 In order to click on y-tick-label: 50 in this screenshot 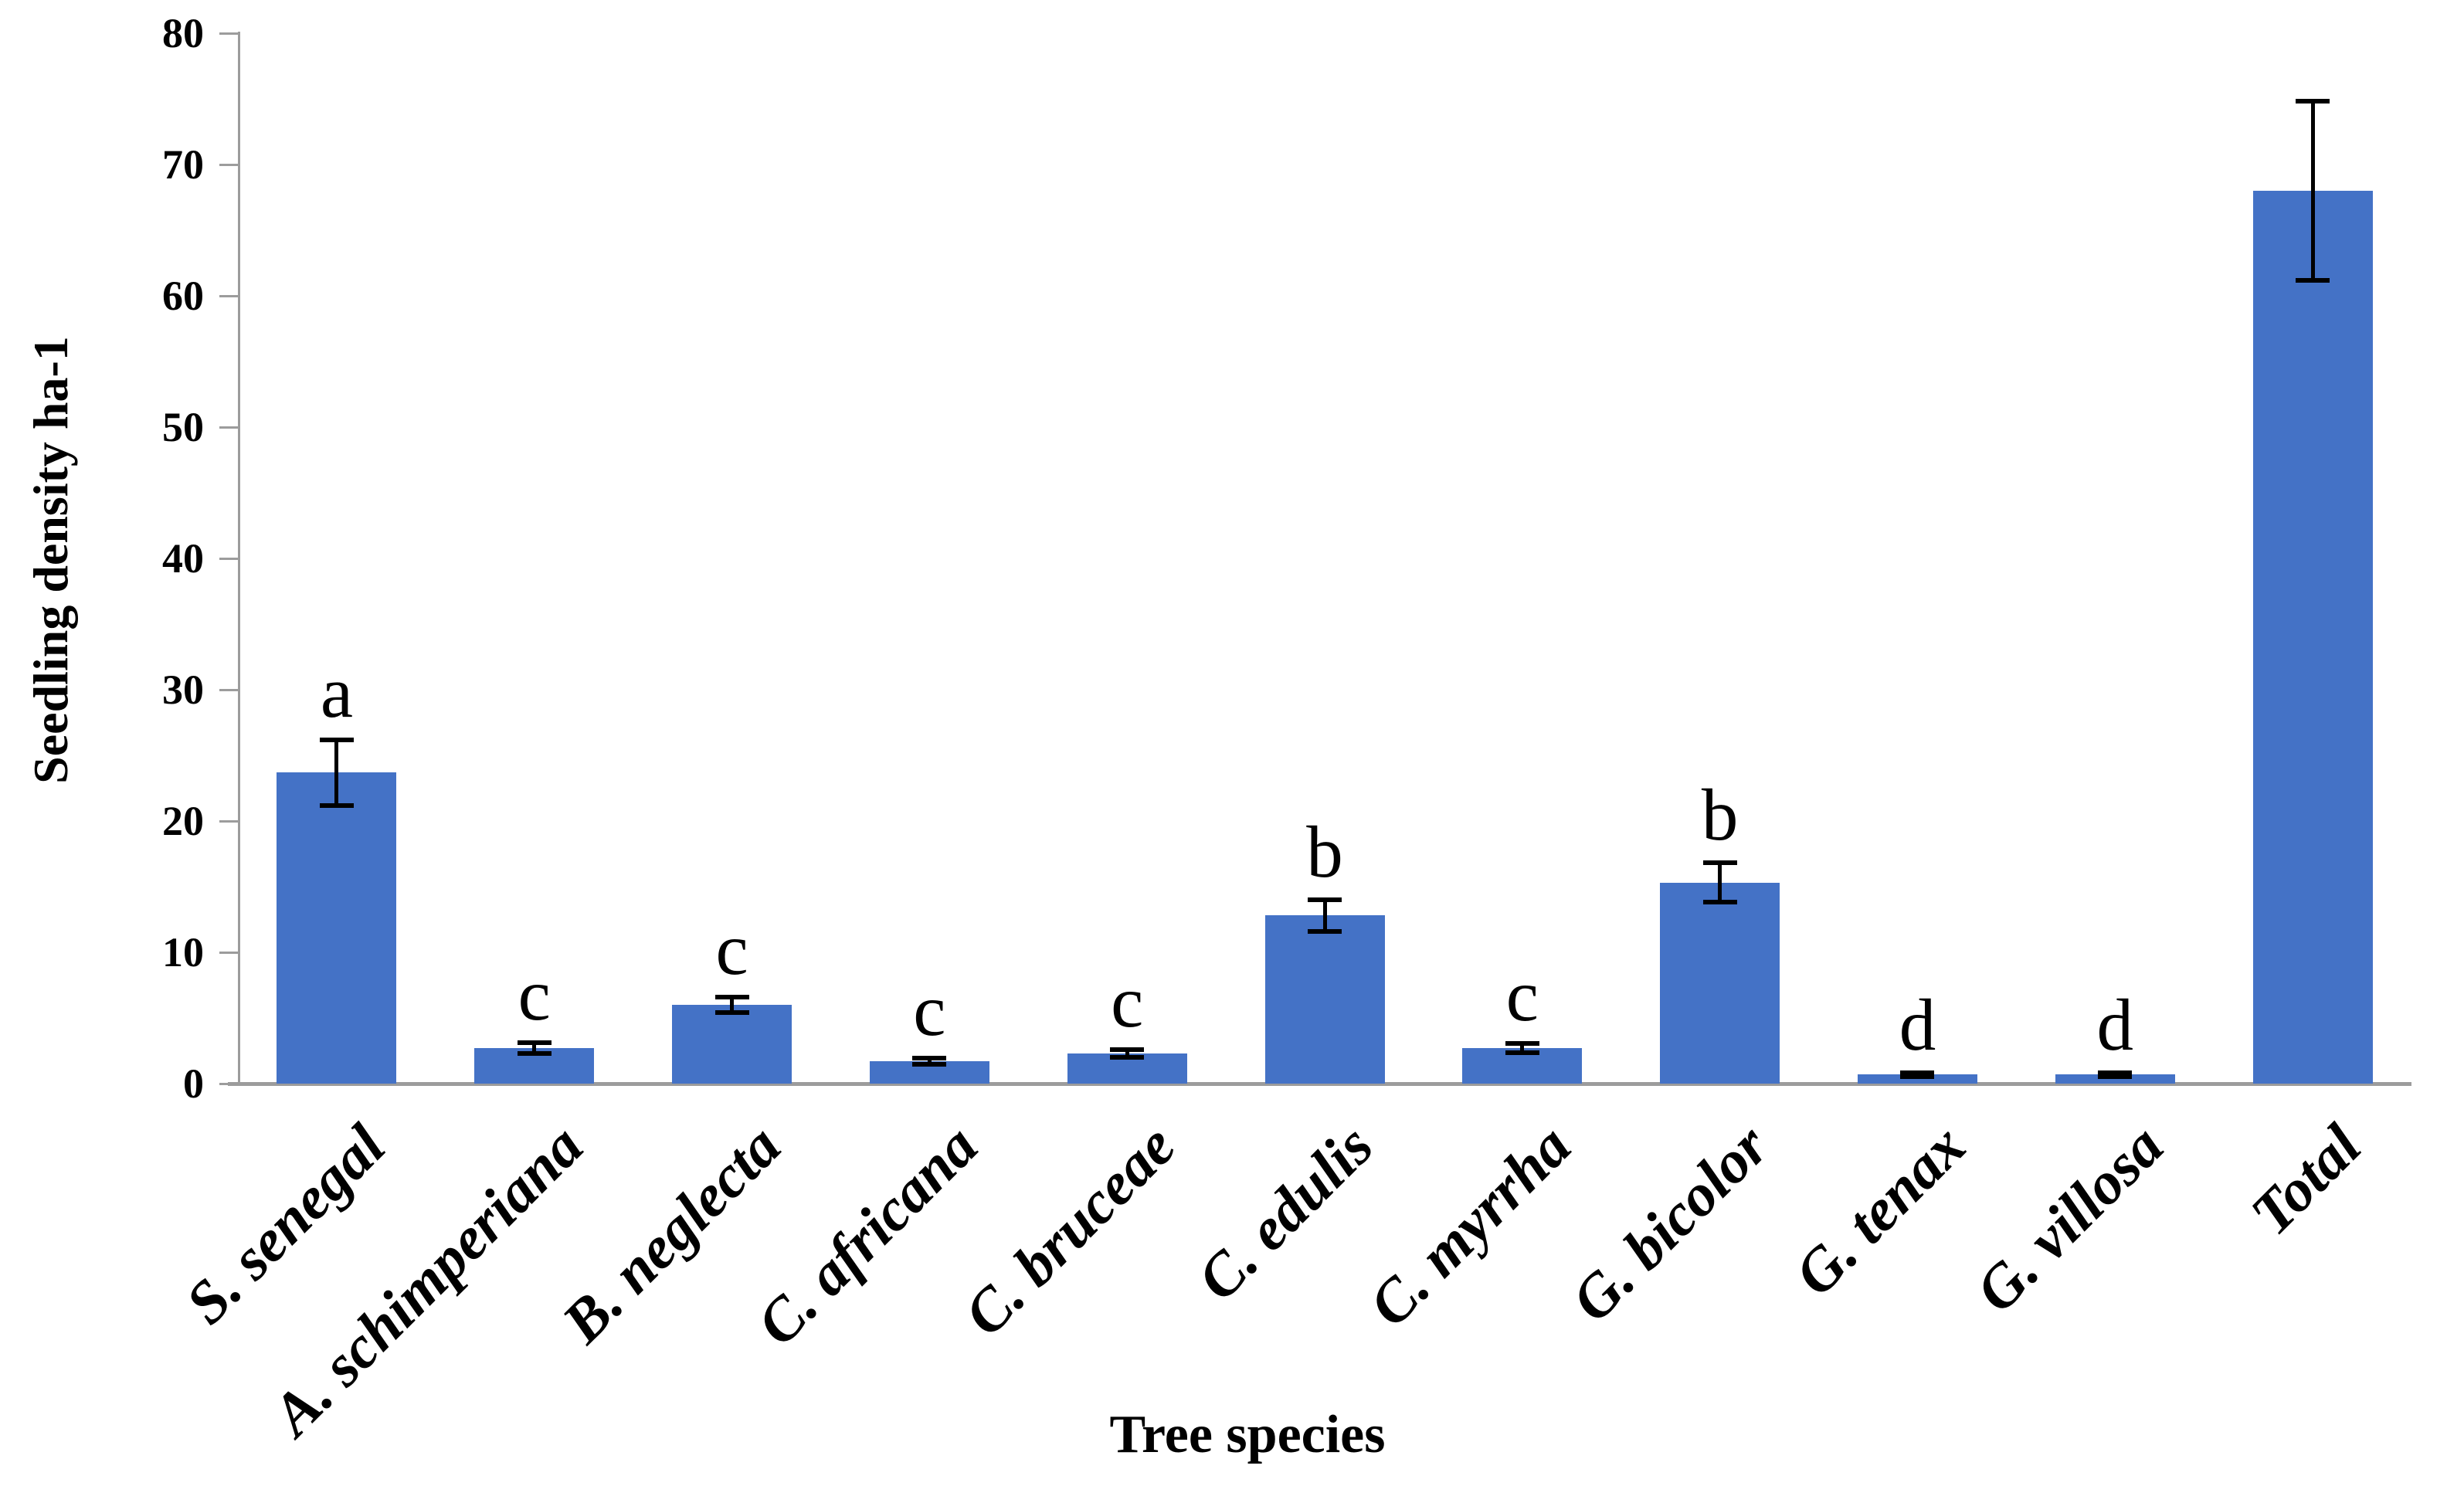, I will do `click(183, 427)`.